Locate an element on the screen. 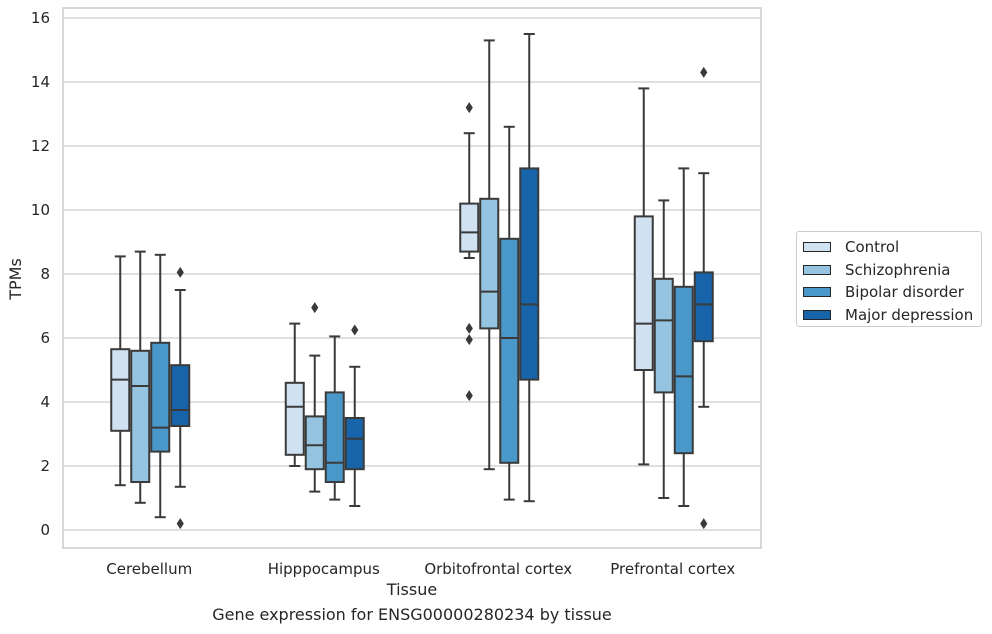  y-tick-label: 0 is located at coordinates (45, 530).